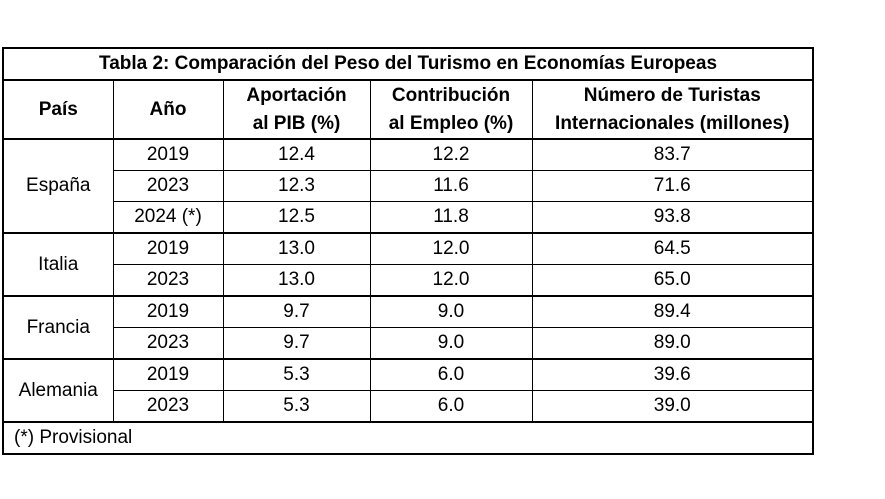 The image size is (885, 499). What do you see at coordinates (168, 217) in the screenshot?
I see `year-cell: 2024 (*)` at bounding box center [168, 217].